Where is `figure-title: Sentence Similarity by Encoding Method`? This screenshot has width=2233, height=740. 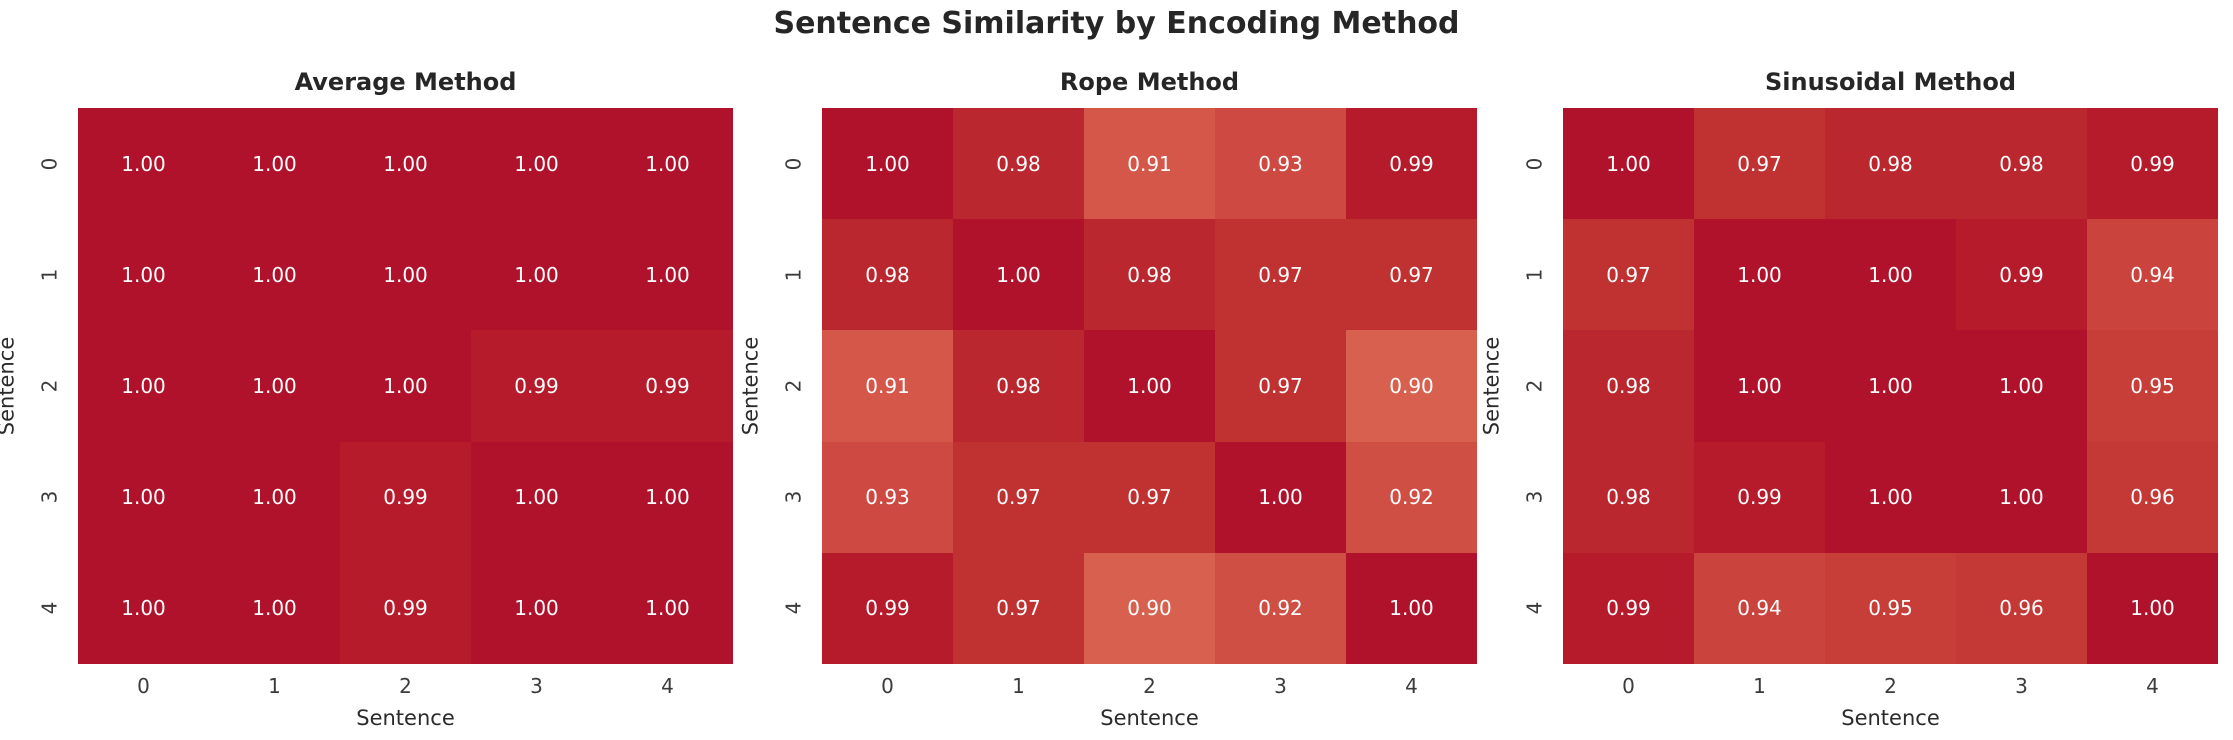
figure-title: Sentence Similarity by Encoding Method is located at coordinates (1116, 23).